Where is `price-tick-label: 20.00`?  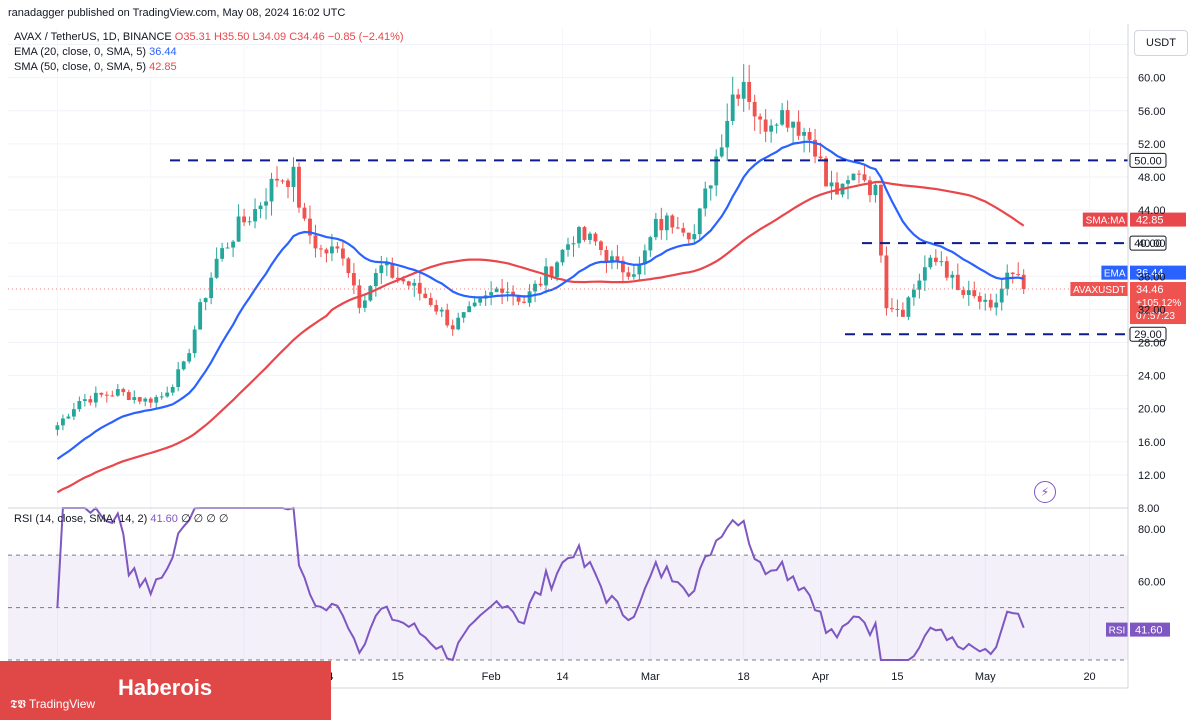 price-tick-label: 20.00 is located at coordinates (1152, 410).